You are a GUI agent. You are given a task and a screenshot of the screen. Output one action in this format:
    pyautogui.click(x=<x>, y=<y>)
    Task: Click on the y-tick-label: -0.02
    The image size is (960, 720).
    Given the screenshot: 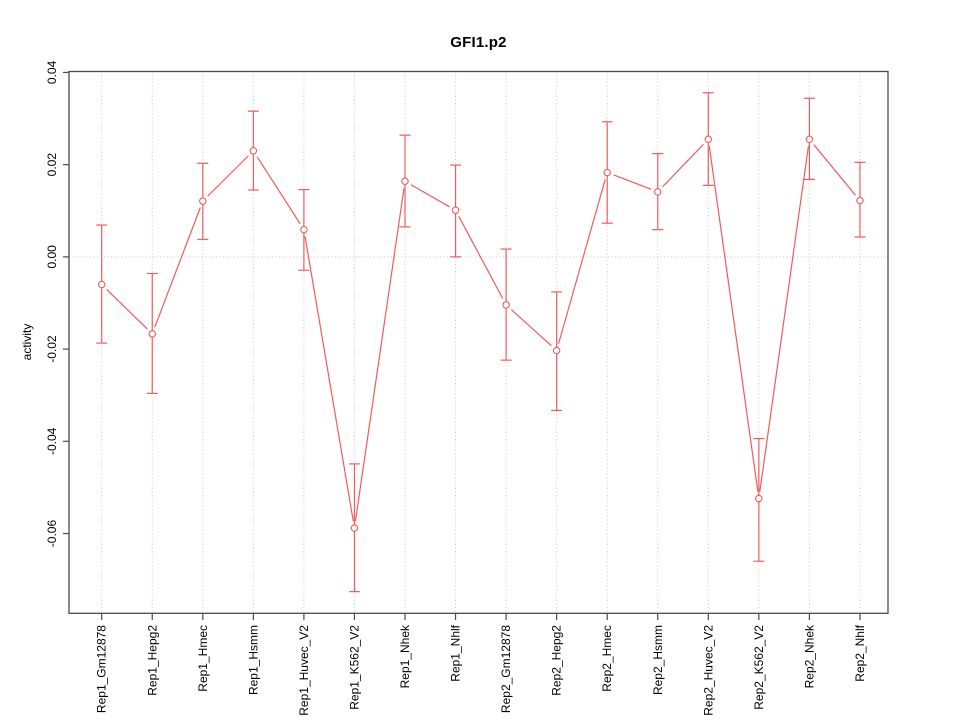 What is the action you would take?
    pyautogui.click(x=52, y=349)
    